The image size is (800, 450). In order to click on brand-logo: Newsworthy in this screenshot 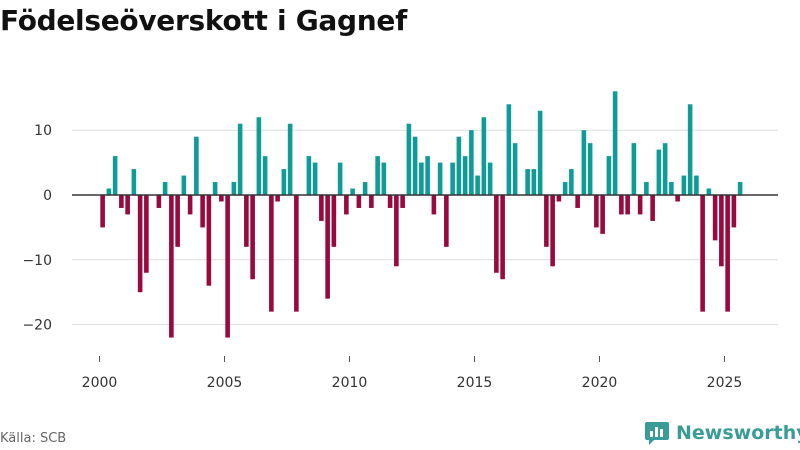, I will do `click(722, 433)`.